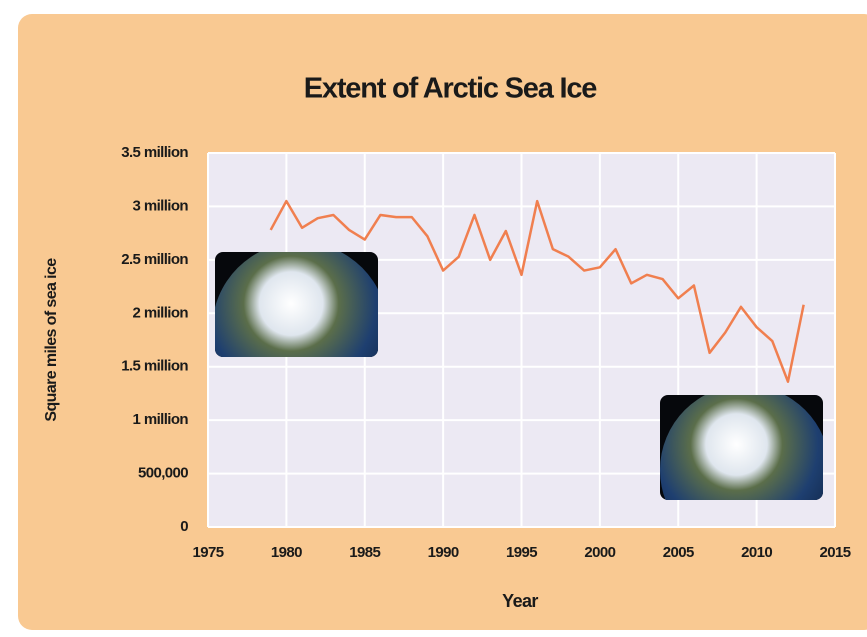 The image size is (867, 637). I want to click on y-axis-label: Square miles of sea ice, so click(51, 340).